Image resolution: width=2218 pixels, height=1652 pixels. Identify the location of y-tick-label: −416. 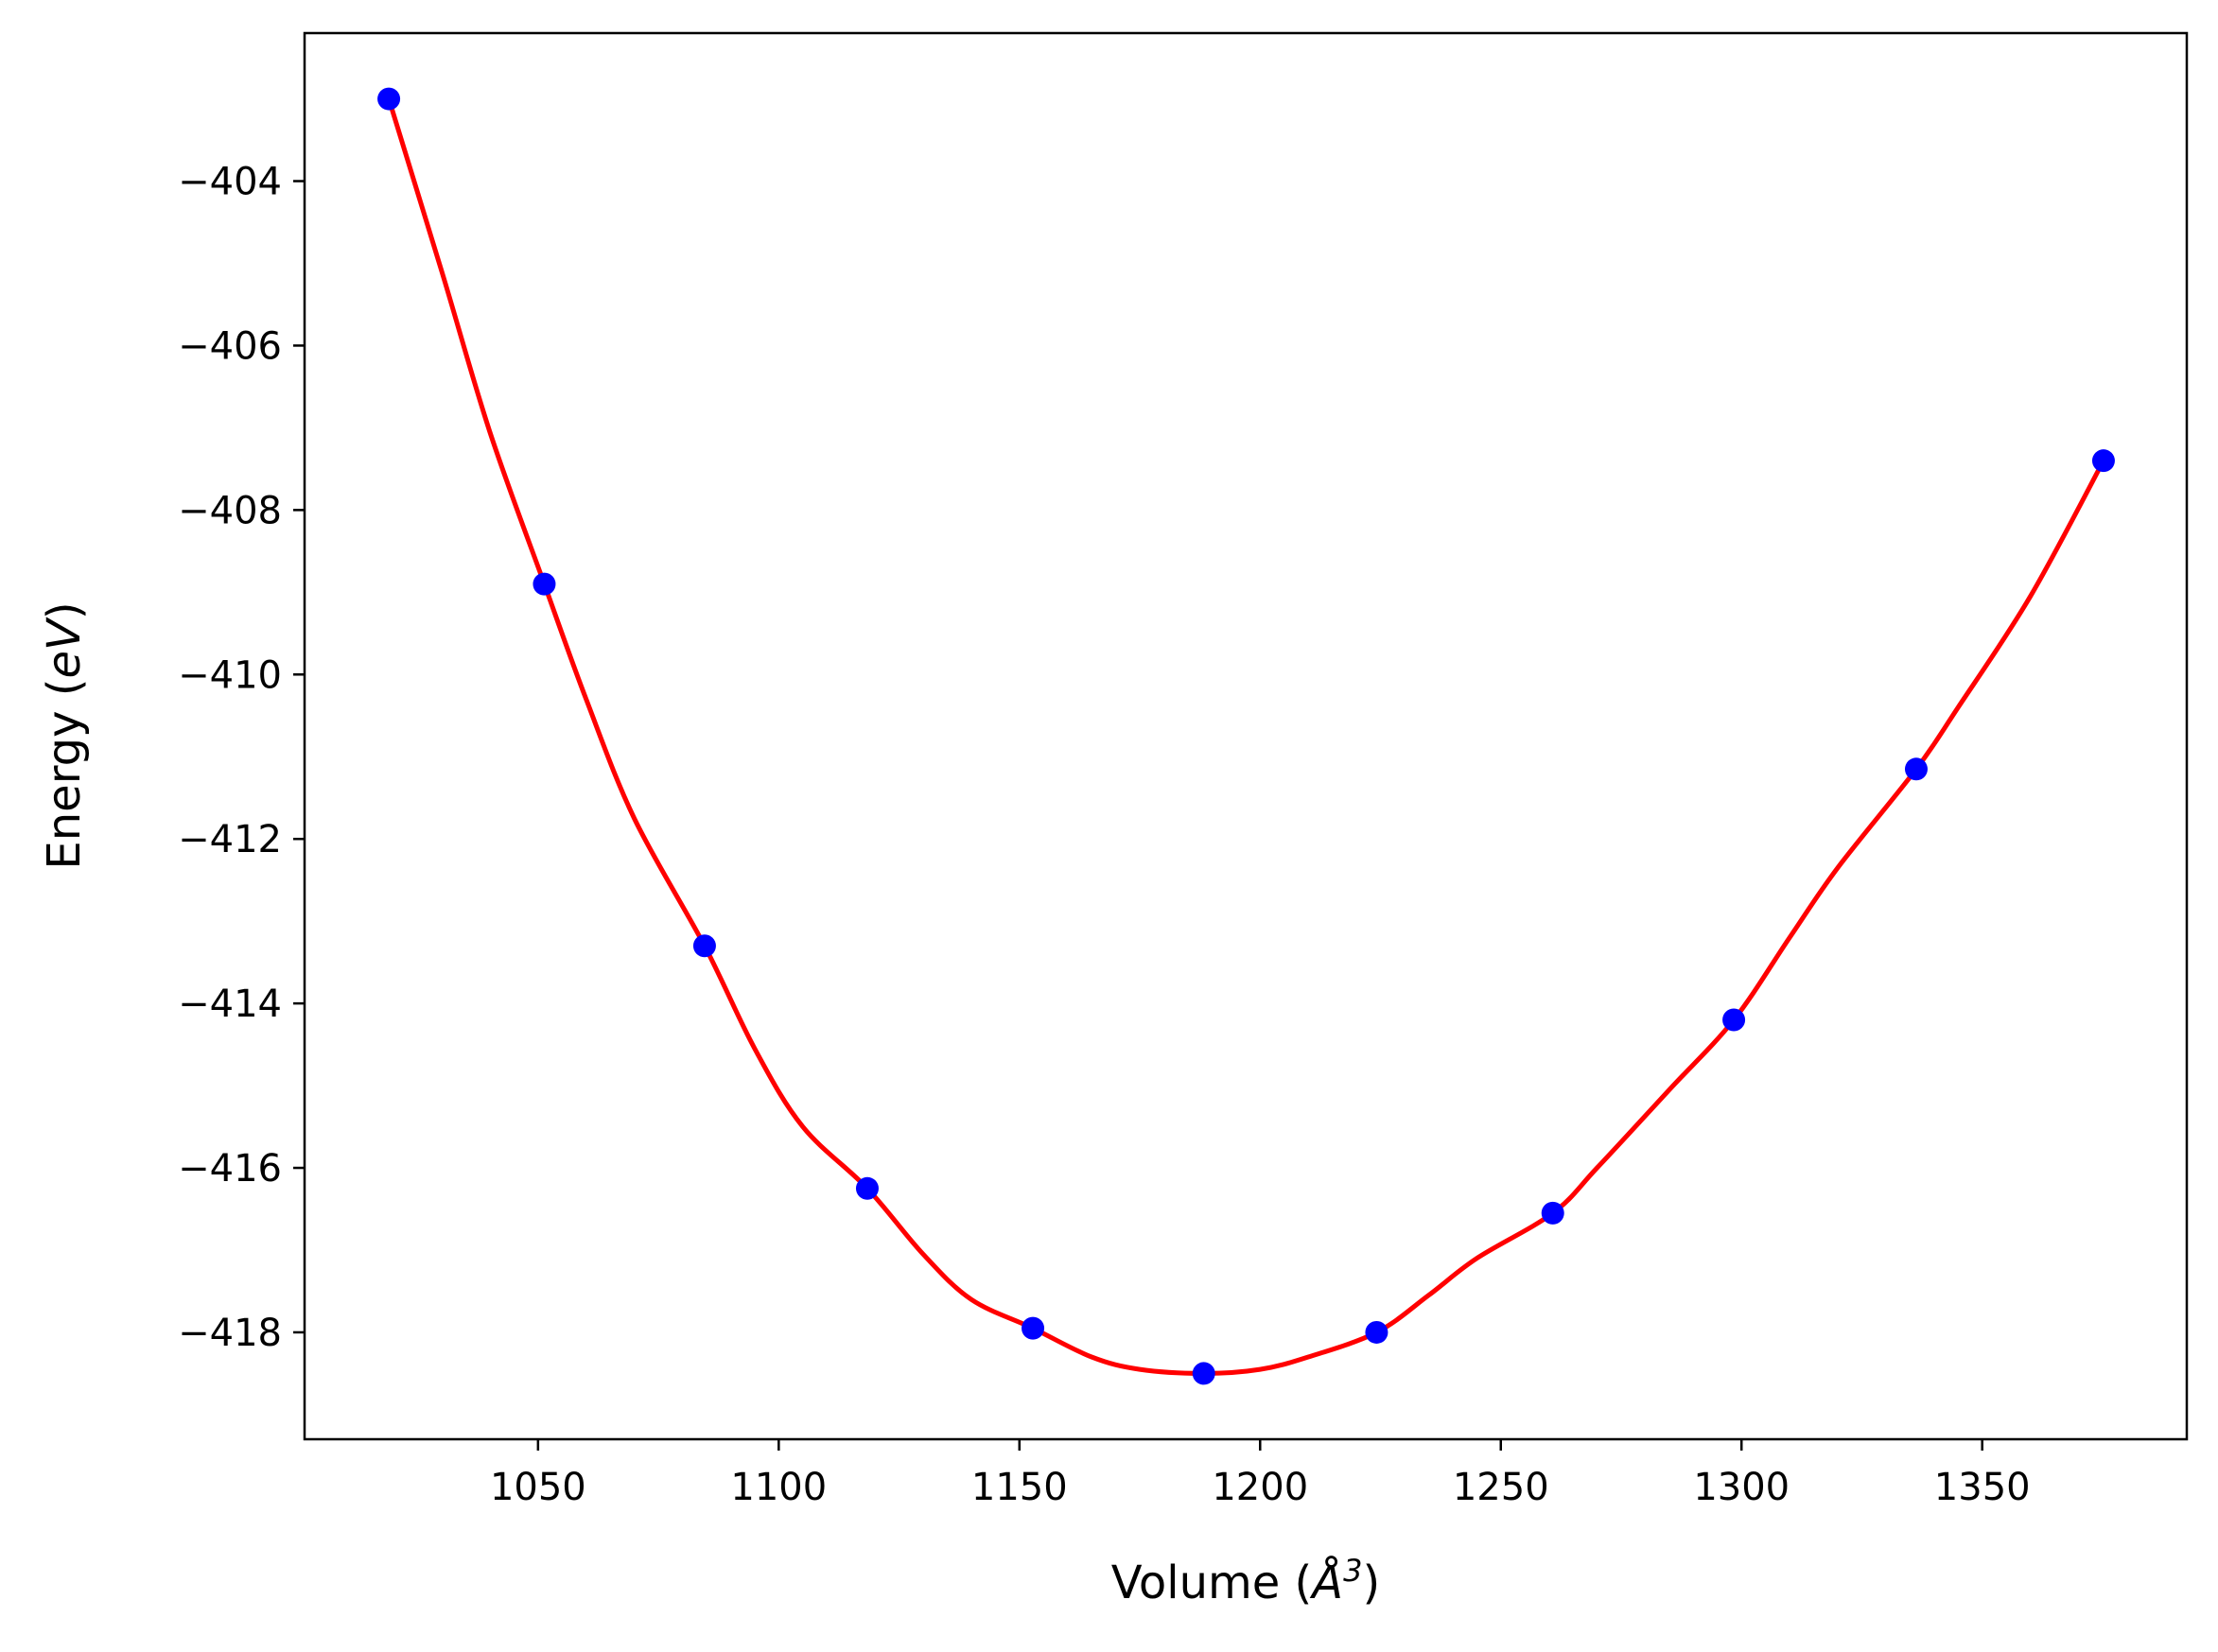
(230, 1169).